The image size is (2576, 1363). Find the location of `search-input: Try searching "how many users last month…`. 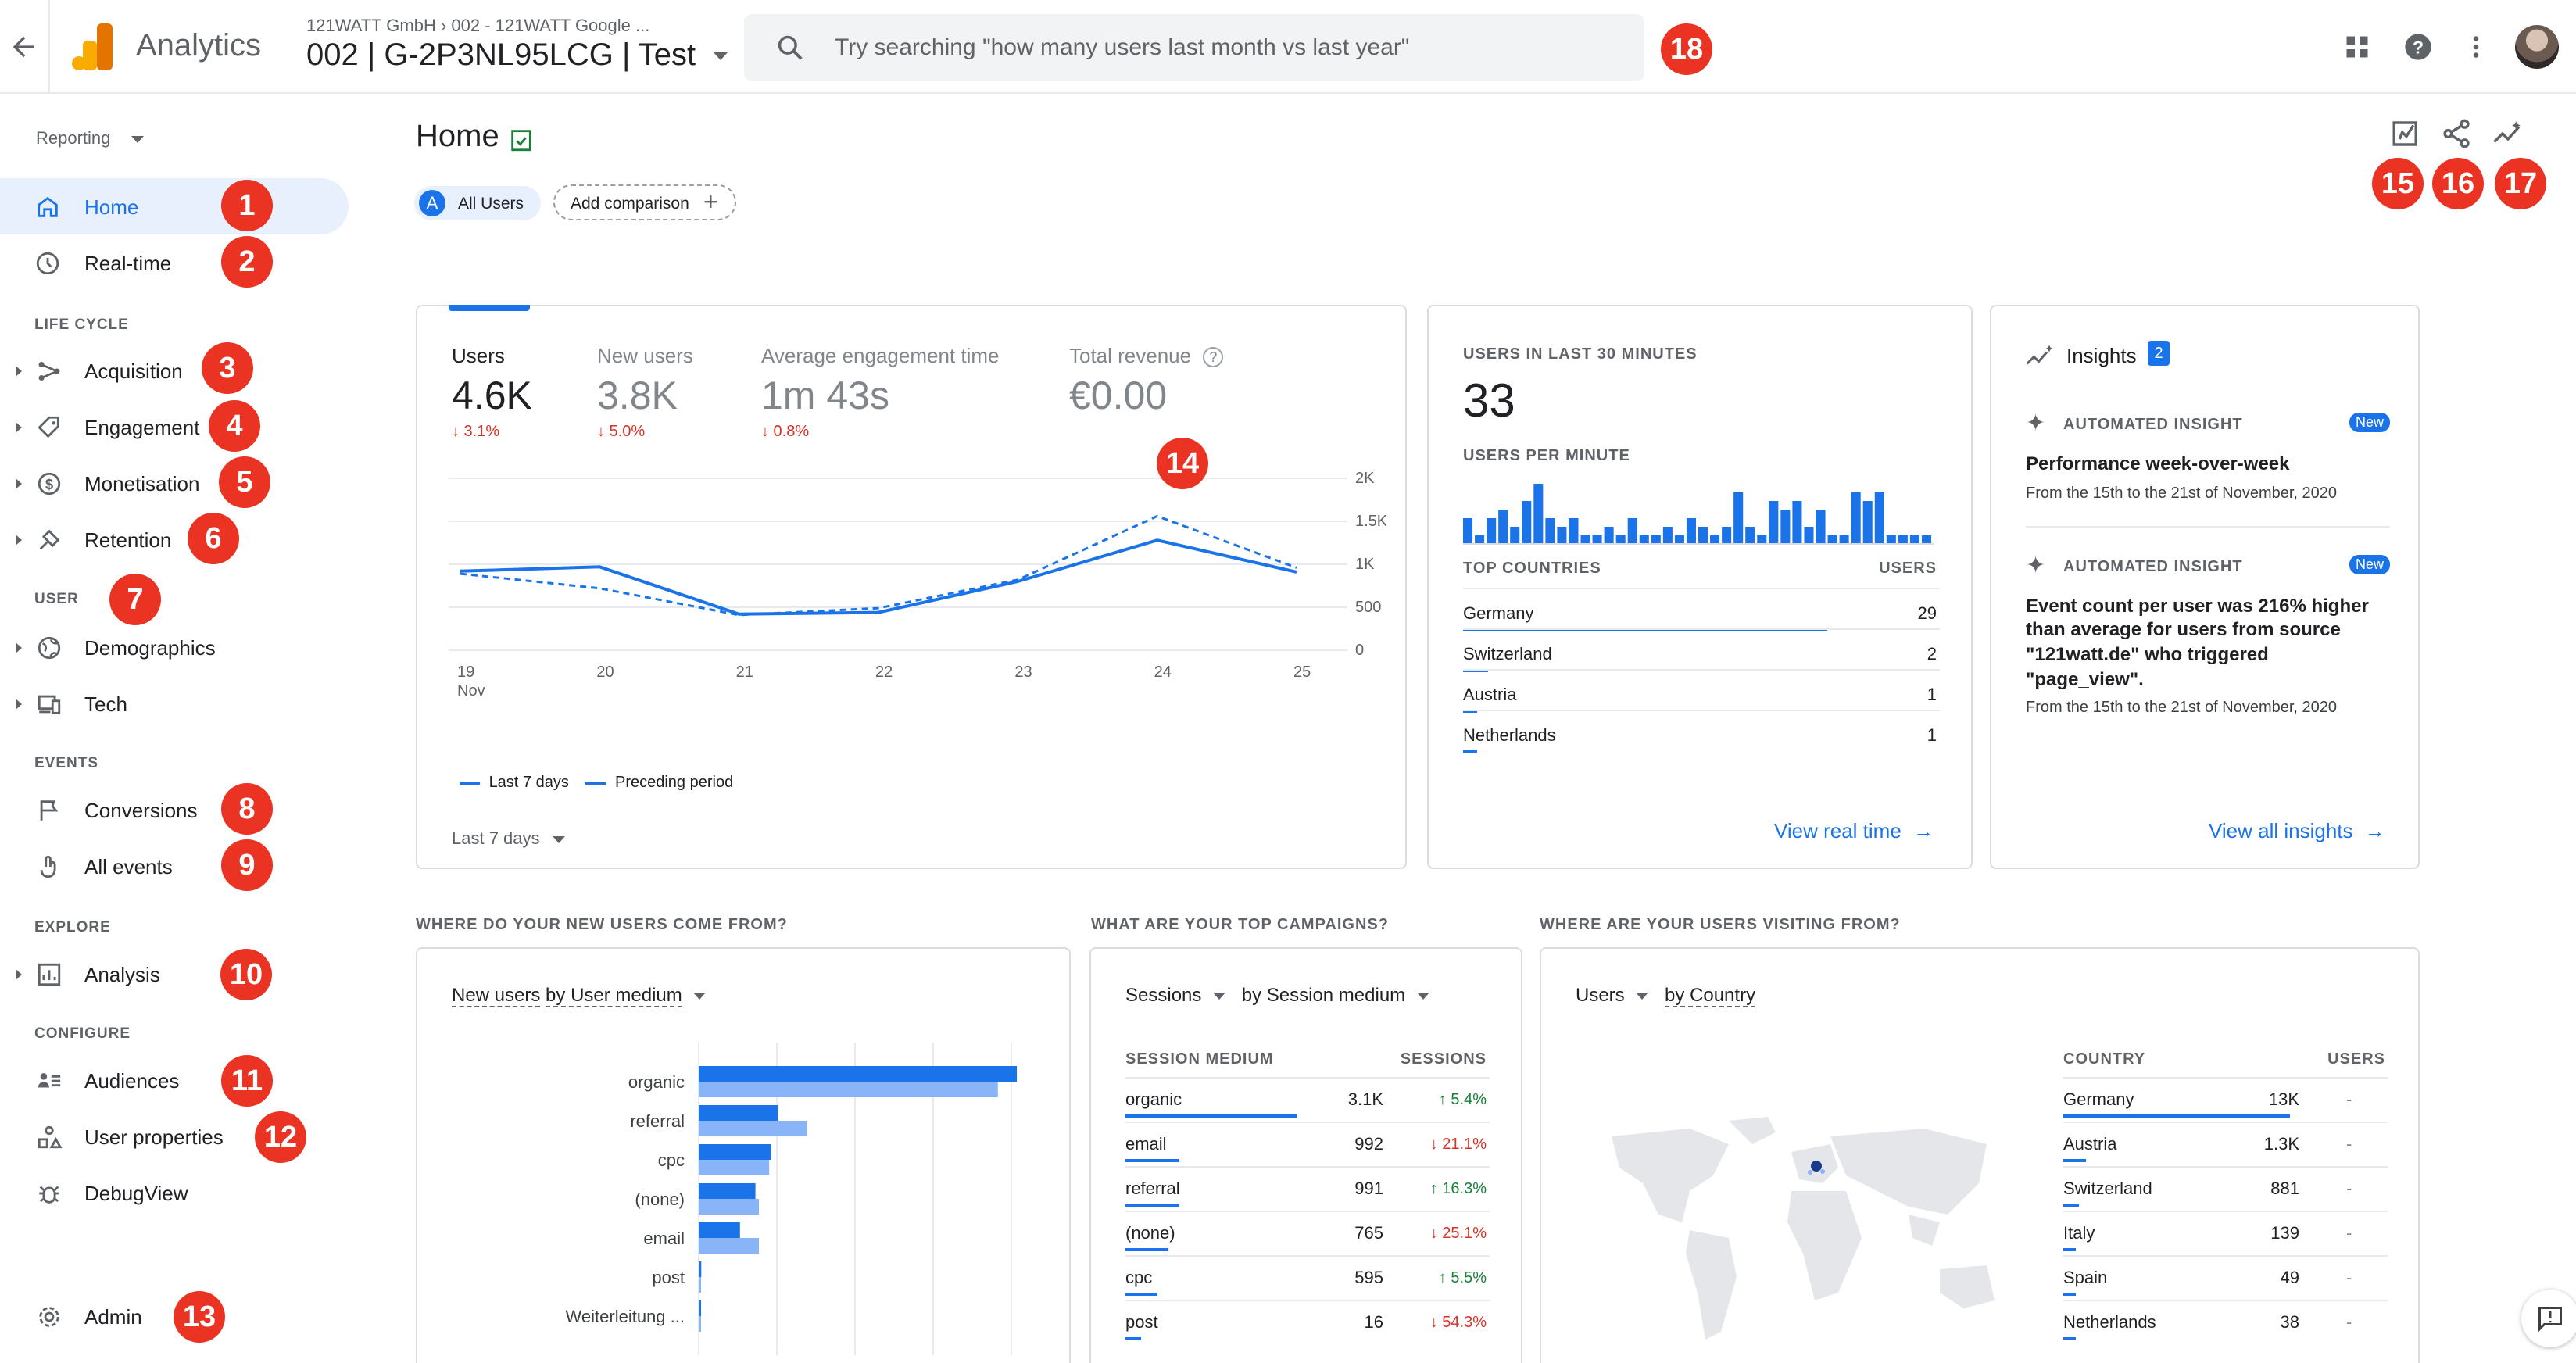

search-input: Try searching "how many users last month… is located at coordinates (1122, 47).